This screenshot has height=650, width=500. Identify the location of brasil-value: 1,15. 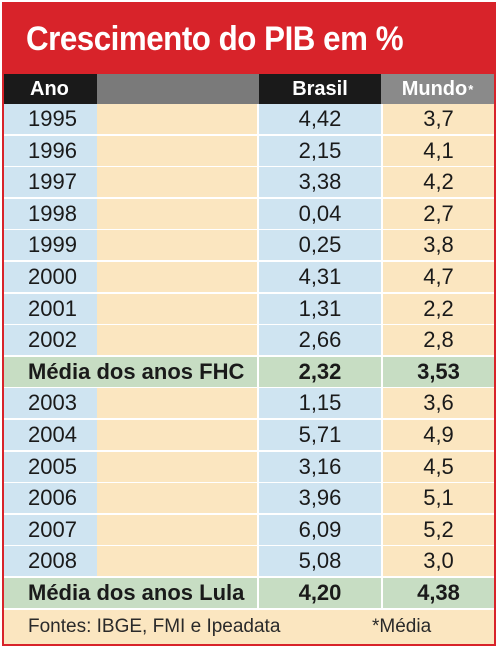
(319, 403).